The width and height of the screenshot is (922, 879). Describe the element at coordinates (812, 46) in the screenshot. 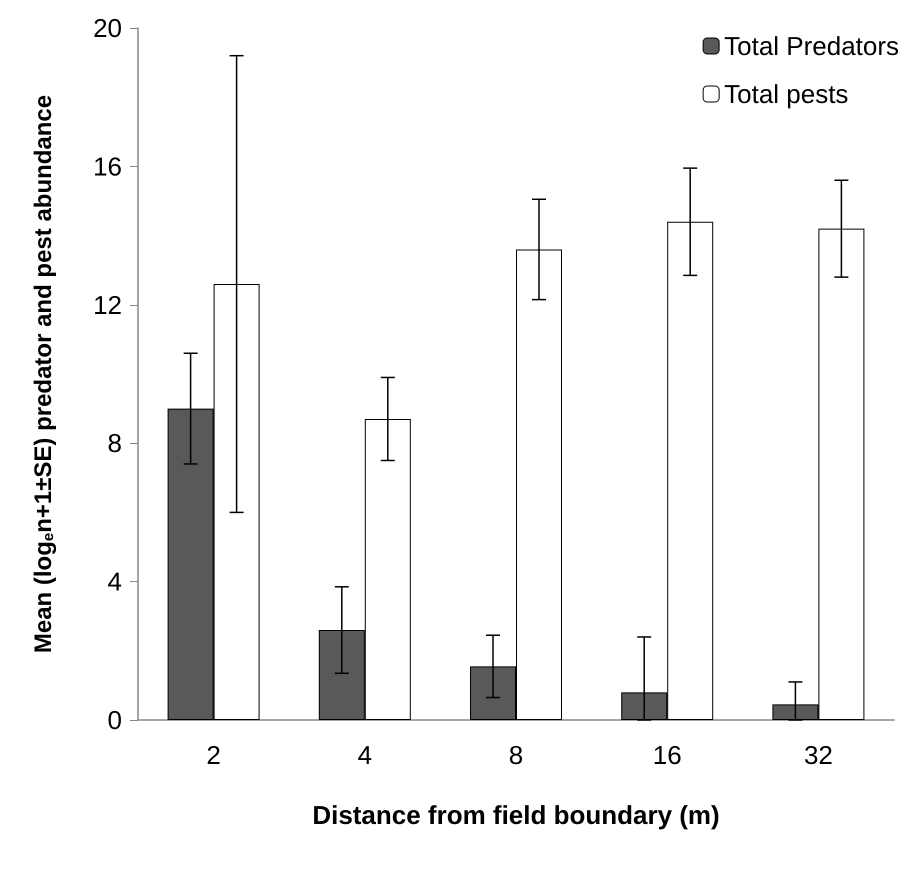

I see `legend-label: Total Predators` at that location.